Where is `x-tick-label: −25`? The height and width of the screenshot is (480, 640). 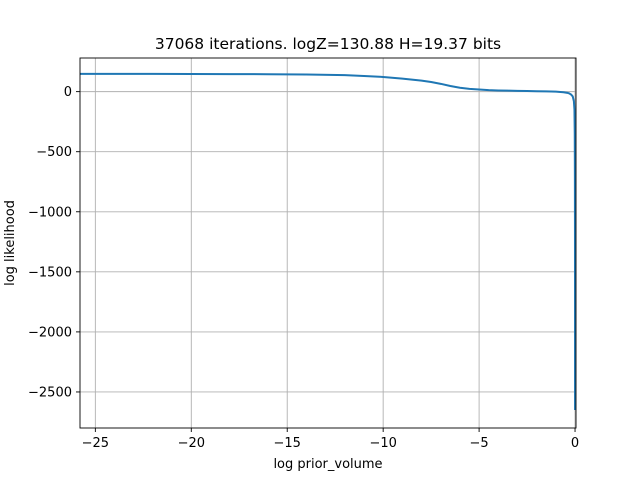 x-tick-label: −25 is located at coordinates (95, 443).